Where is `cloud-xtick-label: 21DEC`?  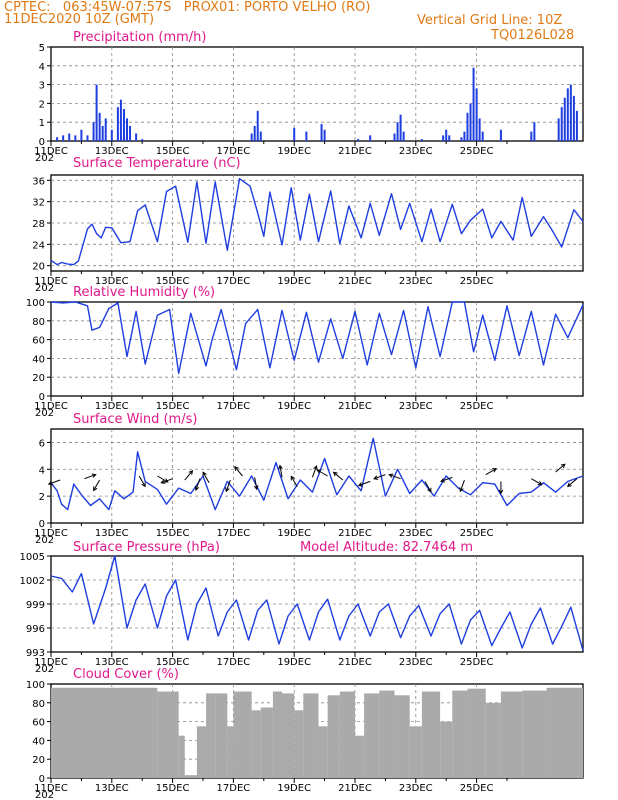
cloud-xtick-label: 21DEC is located at coordinates (355, 788).